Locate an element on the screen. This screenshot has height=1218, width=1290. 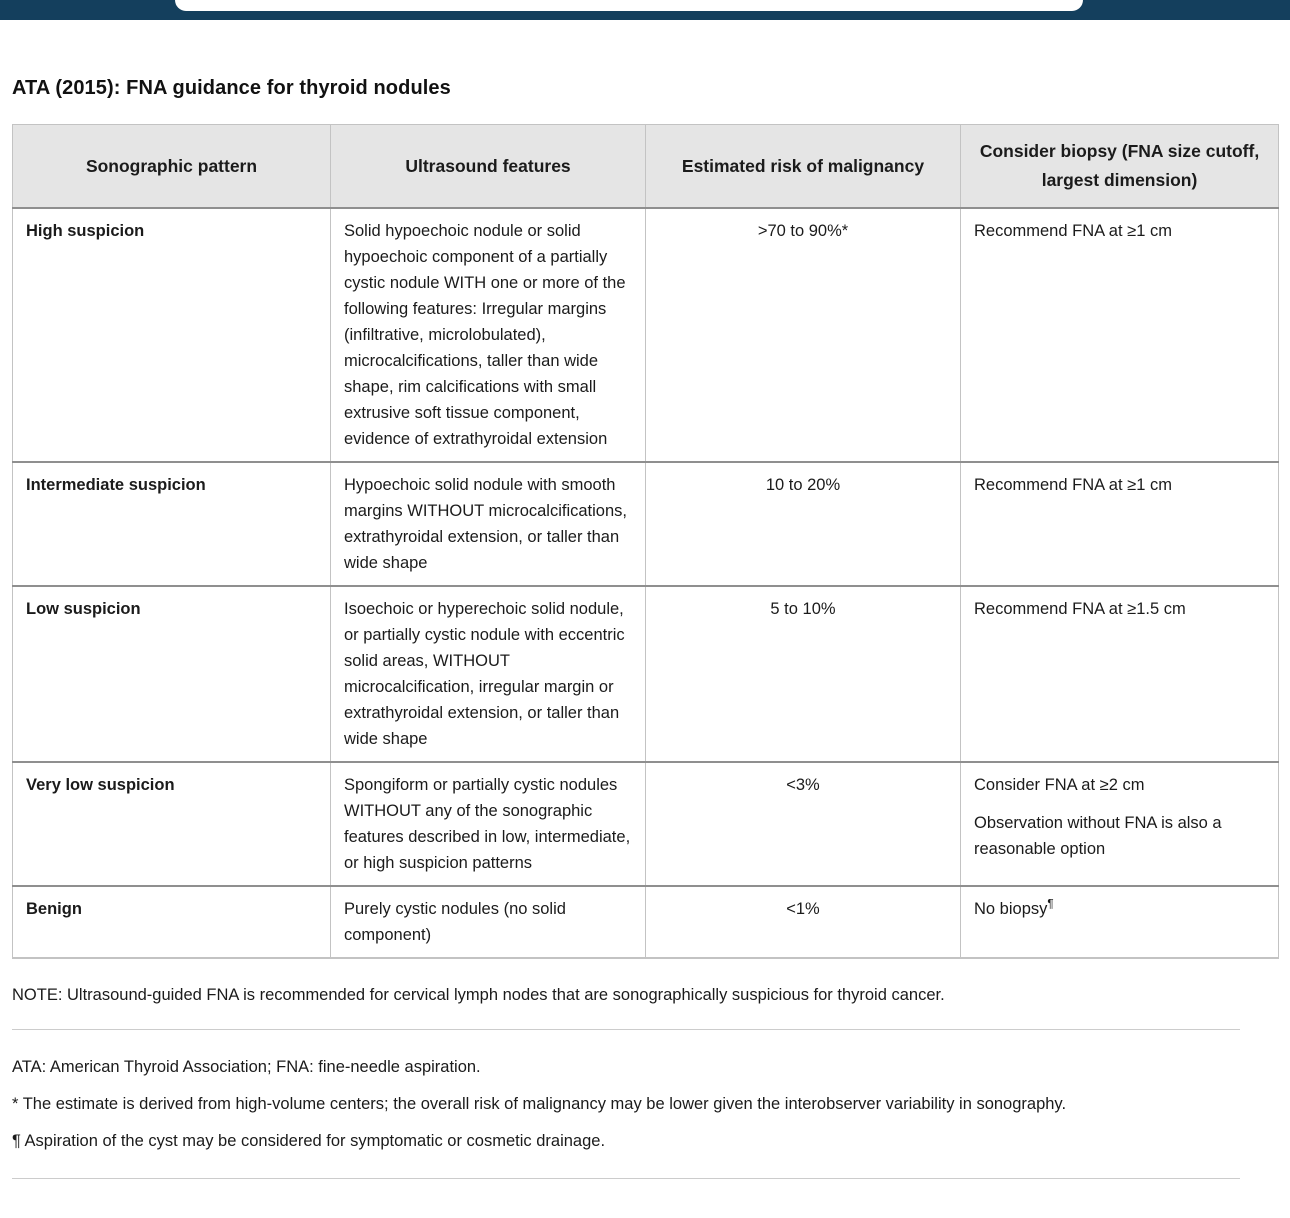
divider-top is located at coordinates (626, 1029).